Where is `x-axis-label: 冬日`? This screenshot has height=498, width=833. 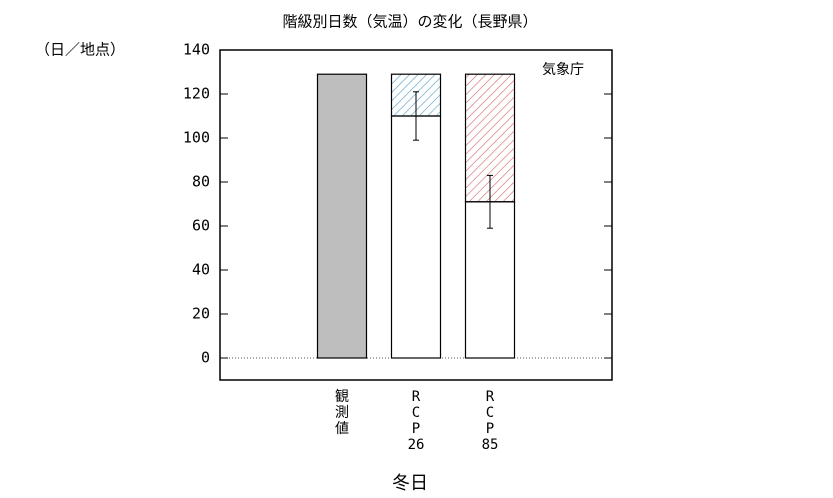 x-axis-label: 冬日 is located at coordinates (410, 483).